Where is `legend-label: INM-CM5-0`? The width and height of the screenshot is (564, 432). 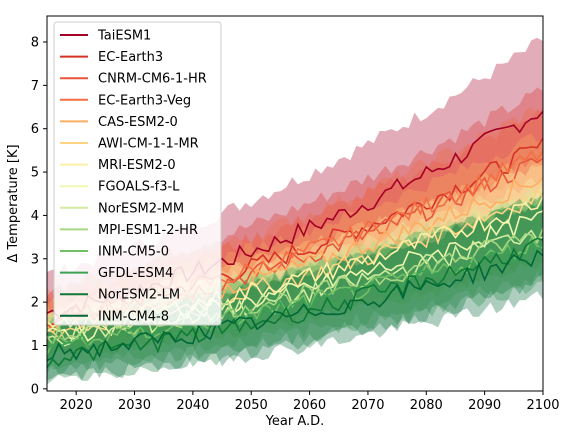 legend-label: INM-CM5-0 is located at coordinates (133, 252).